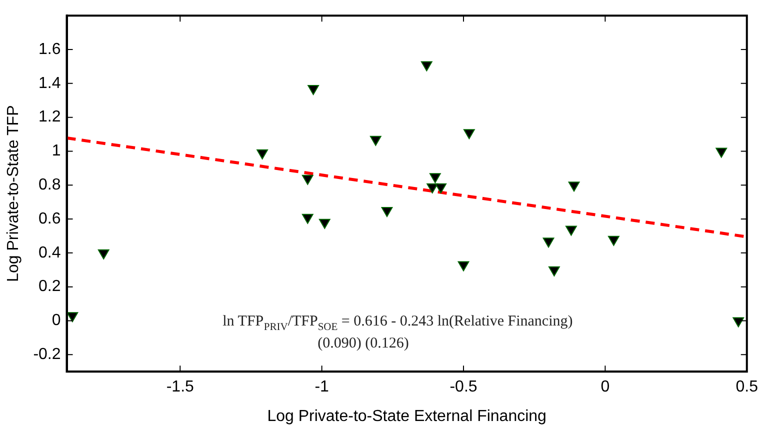 The height and width of the screenshot is (430, 764). Describe the element at coordinates (56, 321) in the screenshot. I see `y-tick-label: 0` at that location.